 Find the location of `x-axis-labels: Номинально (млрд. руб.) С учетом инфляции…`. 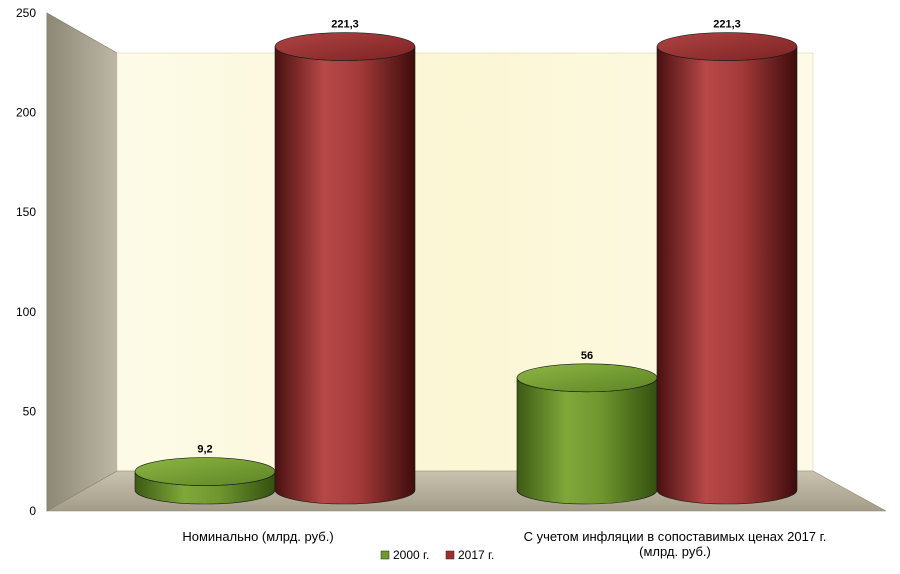

x-axis-labels: Номинально (млрд. руб.) С учетом инфляции… is located at coordinates (504, 544).